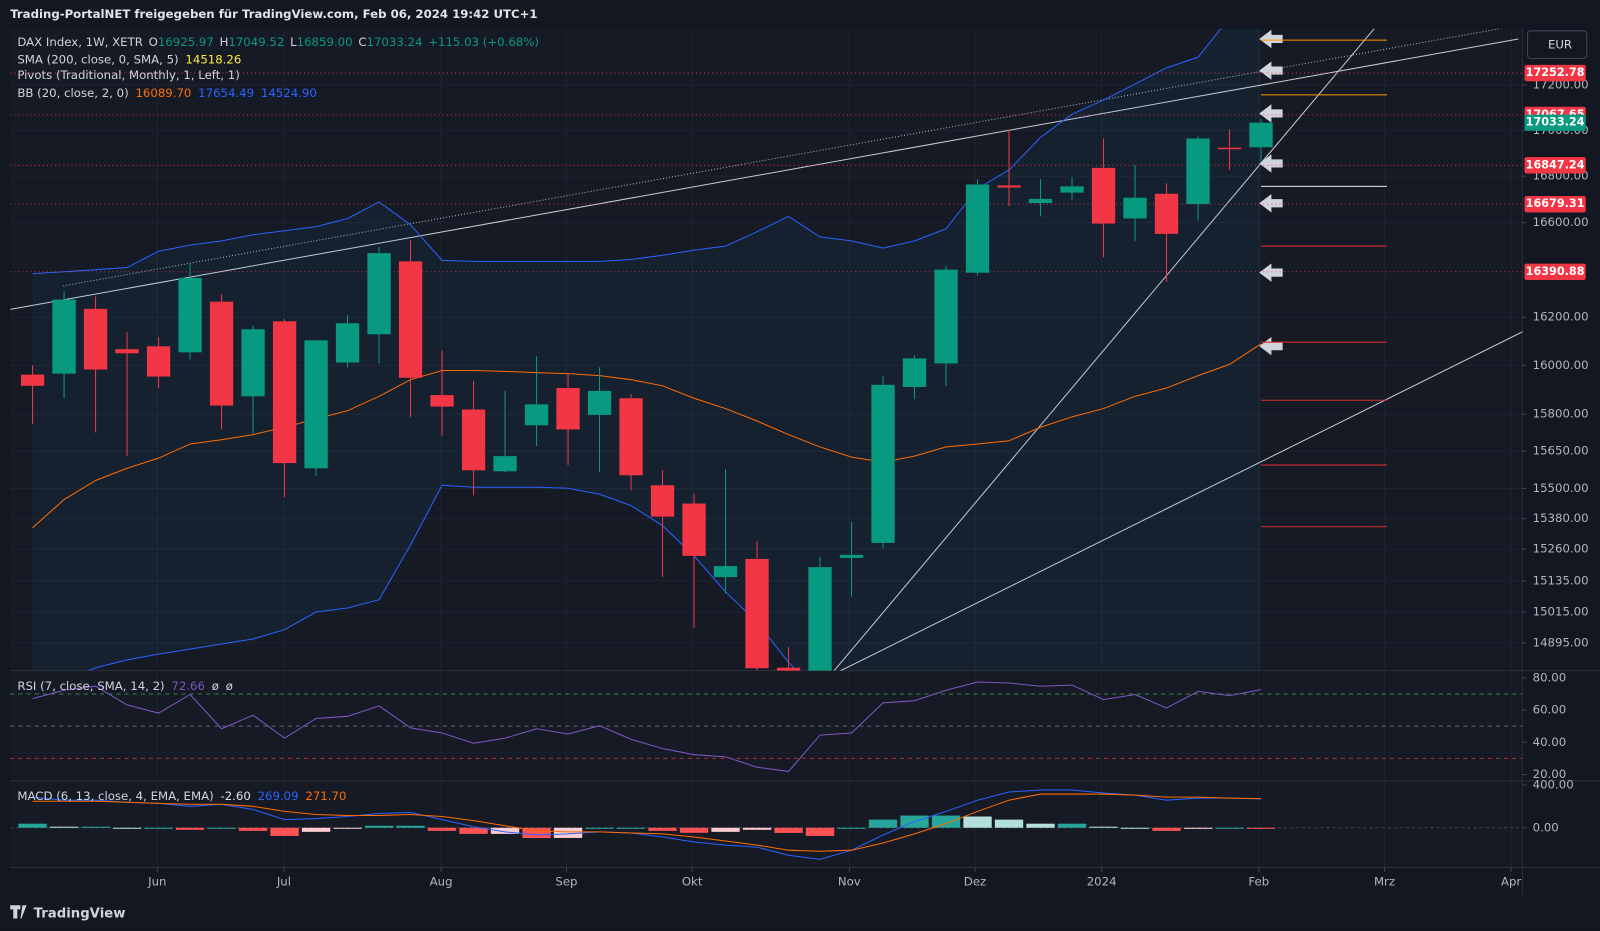  What do you see at coordinates (1561, 365) in the screenshot?
I see `y-tick-label: 16000.00` at bounding box center [1561, 365].